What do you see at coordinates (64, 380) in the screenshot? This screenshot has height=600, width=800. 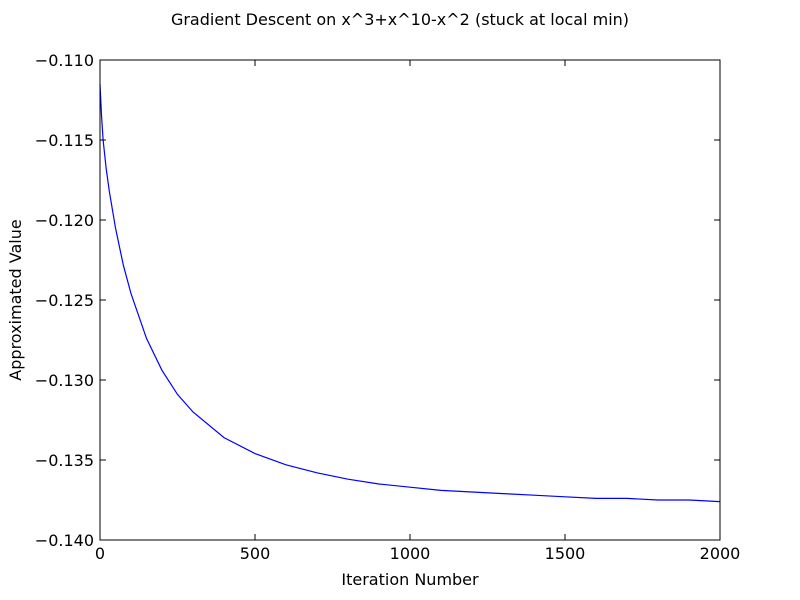 I see `y-tick-label: −0.130` at bounding box center [64, 380].